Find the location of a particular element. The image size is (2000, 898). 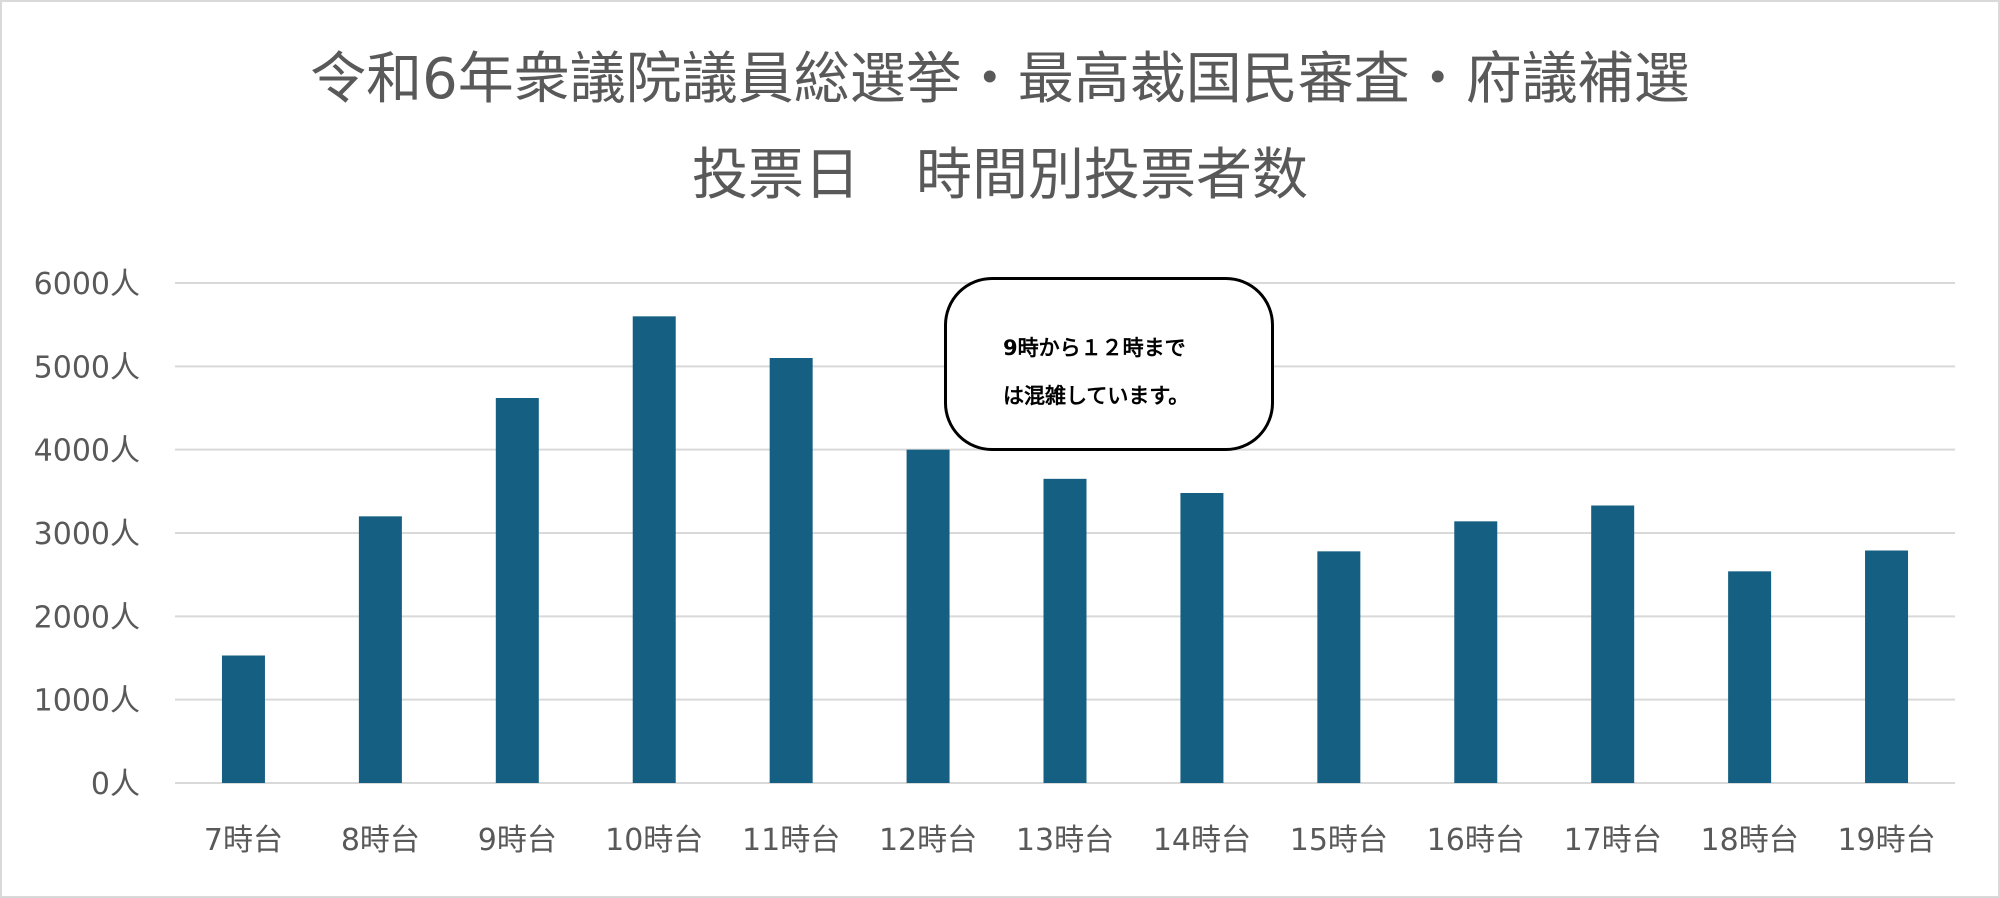

y-tick-label: 3000人 is located at coordinates (87, 534).